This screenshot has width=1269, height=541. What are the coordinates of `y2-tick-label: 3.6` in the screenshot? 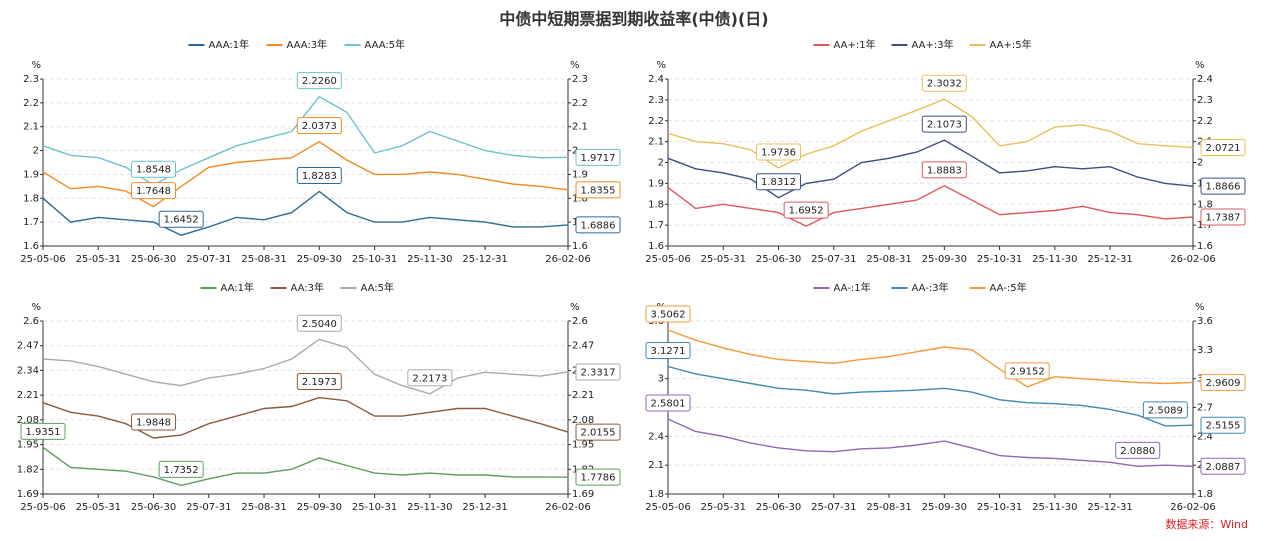 It's located at (1205, 321).